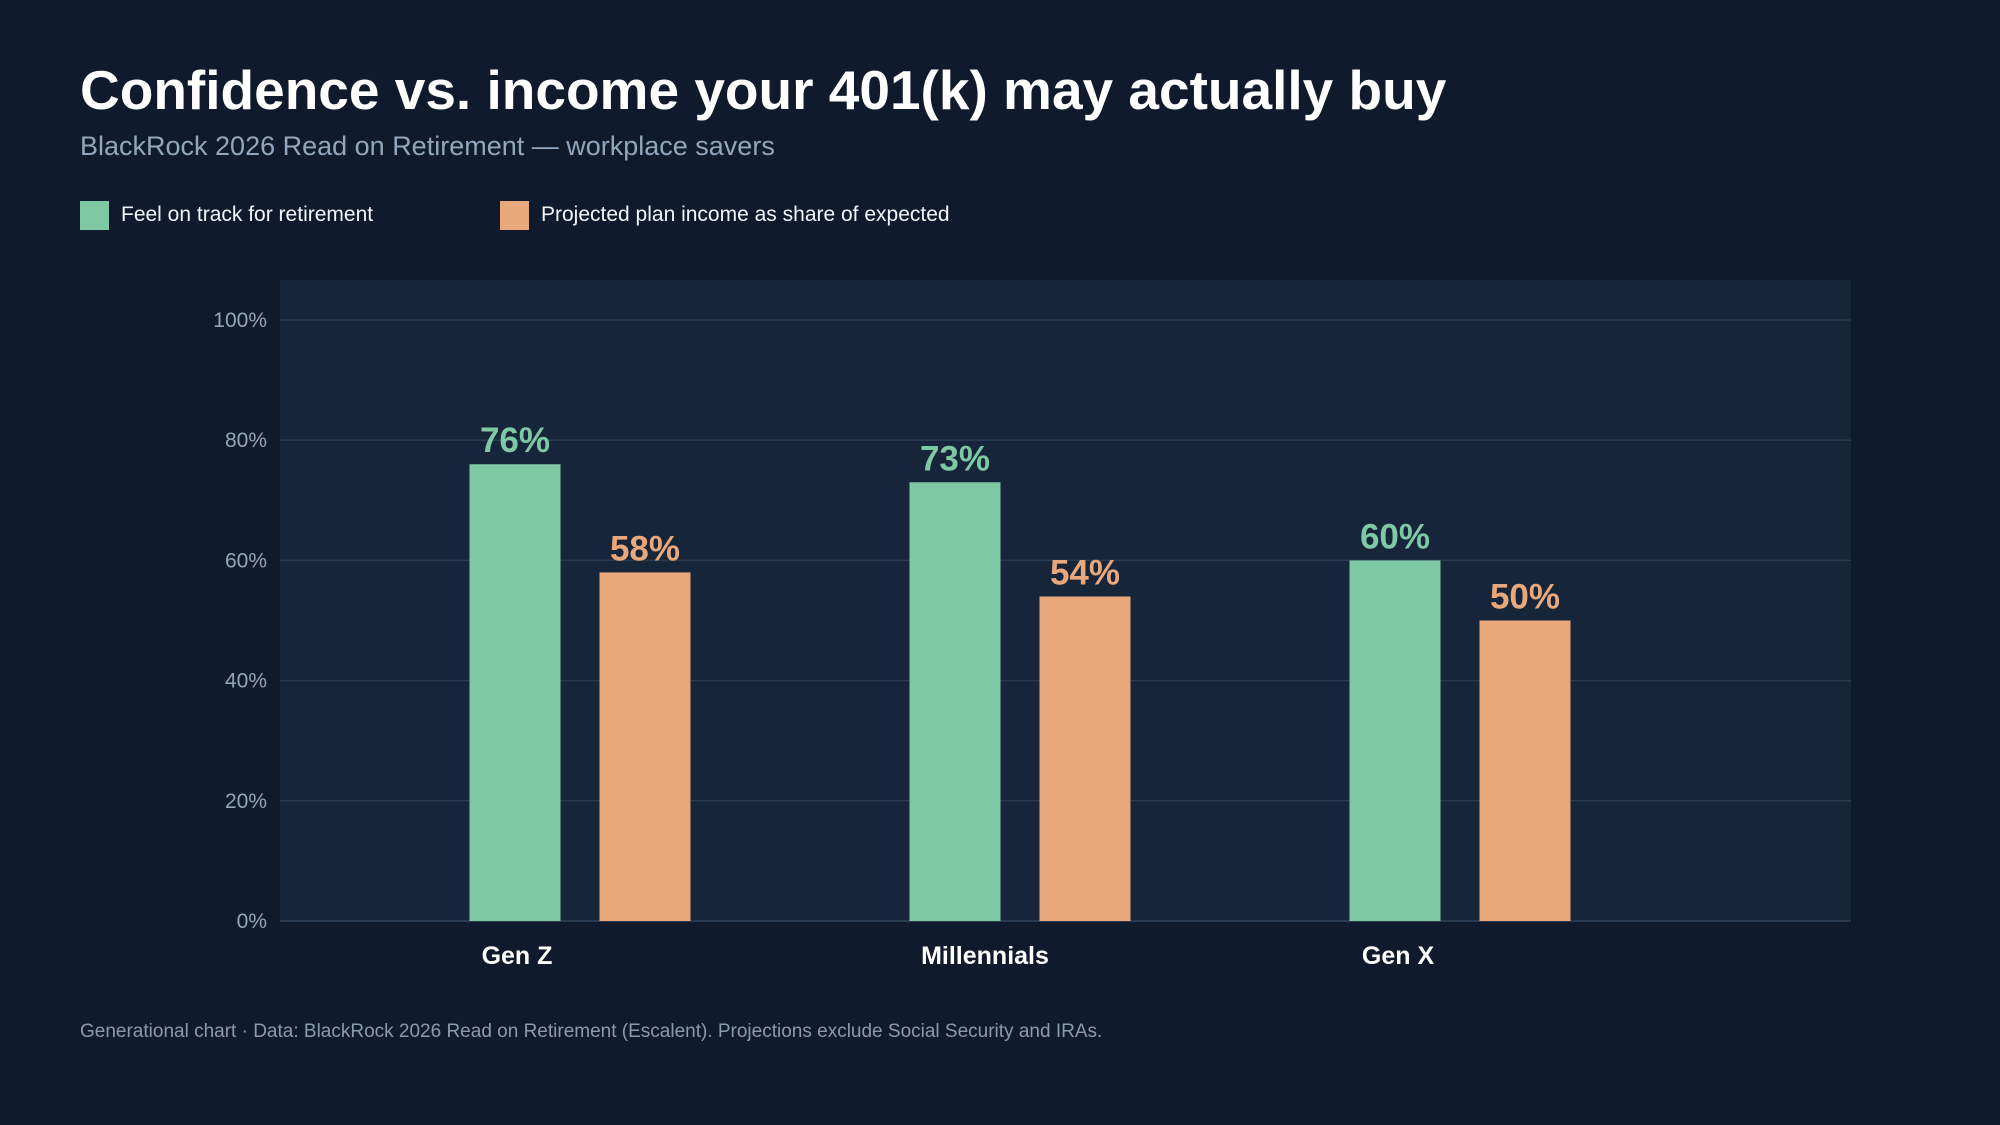 This screenshot has height=1125, width=2000. What do you see at coordinates (246, 440) in the screenshot?
I see `y-tick-label: 80%` at bounding box center [246, 440].